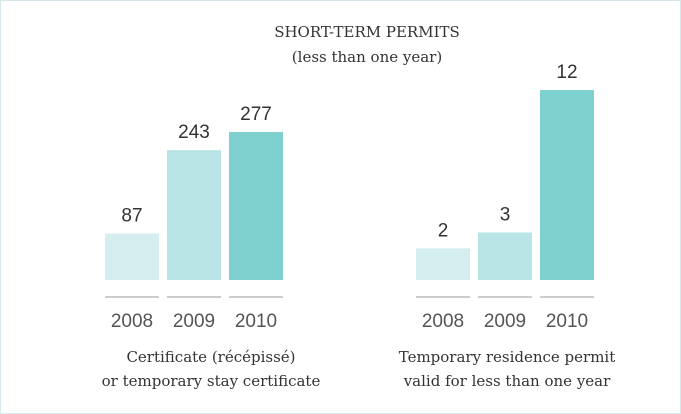 The width and height of the screenshot is (681, 414). I want to click on caption: Temporary residence permit, so click(507, 357).